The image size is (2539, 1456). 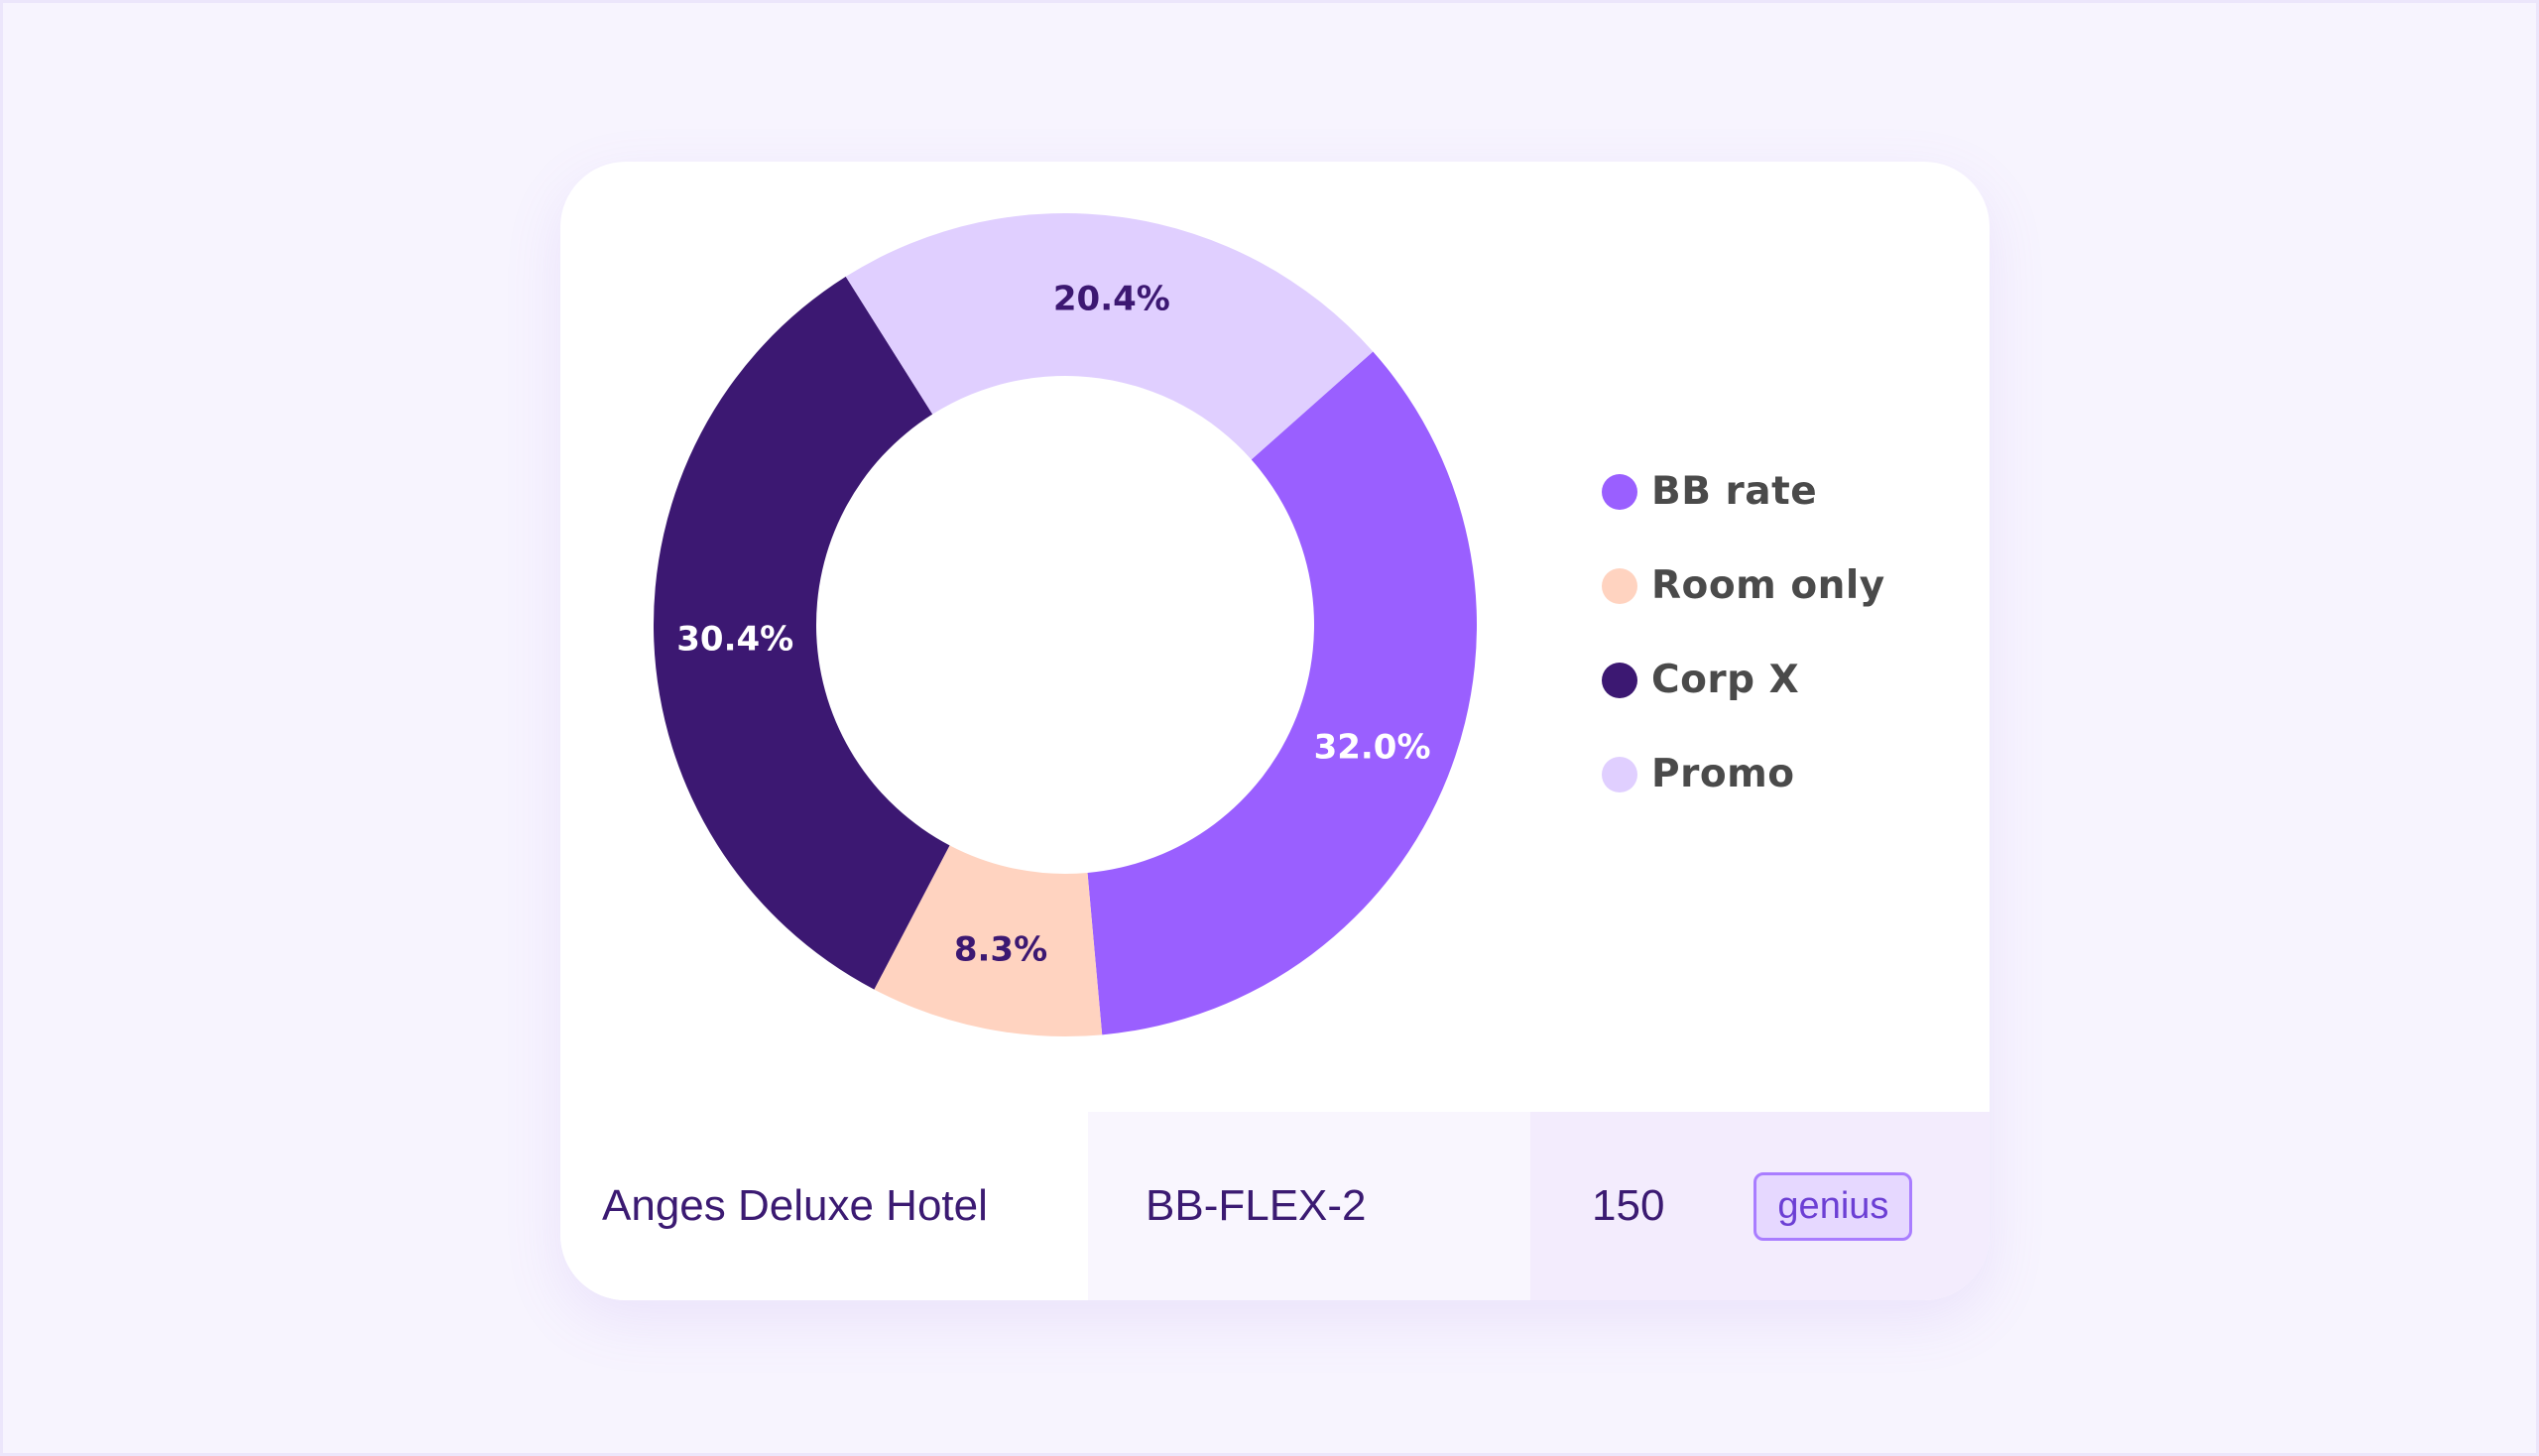 I want to click on legend-item-promo: Promo, so click(x=1744, y=774).